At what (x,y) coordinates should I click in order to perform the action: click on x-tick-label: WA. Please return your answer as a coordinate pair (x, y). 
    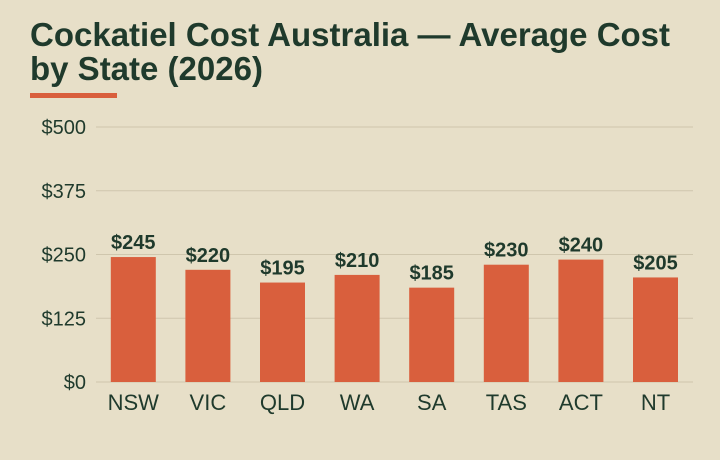
    Looking at the image, I should click on (357, 402).